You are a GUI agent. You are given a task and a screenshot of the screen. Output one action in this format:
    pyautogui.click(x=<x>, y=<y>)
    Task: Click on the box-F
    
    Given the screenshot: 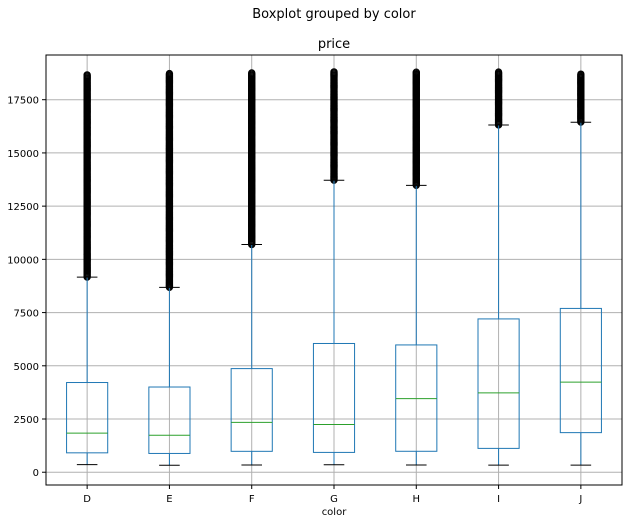 What is the action you would take?
    pyautogui.click(x=251, y=267)
    